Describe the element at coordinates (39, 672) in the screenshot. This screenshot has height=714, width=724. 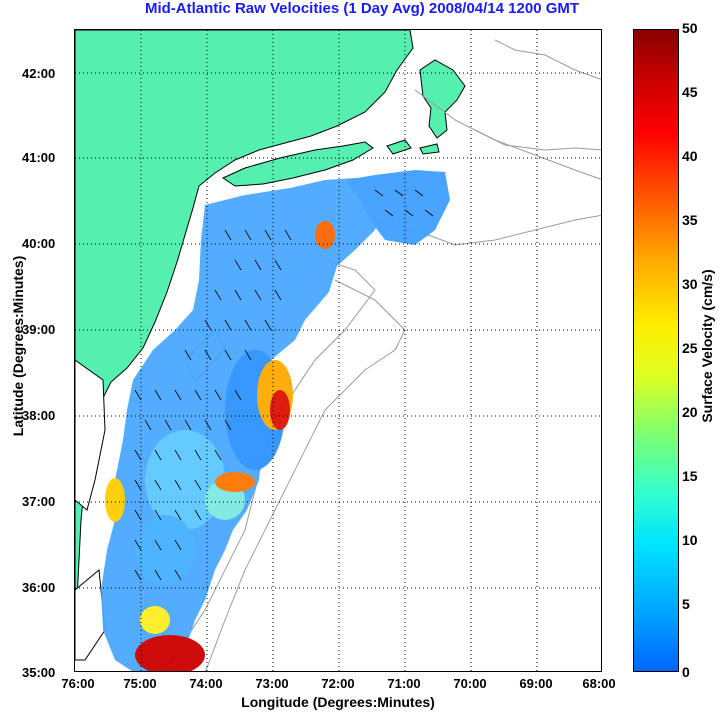
I see `y-tick-label: 35:00` at that location.